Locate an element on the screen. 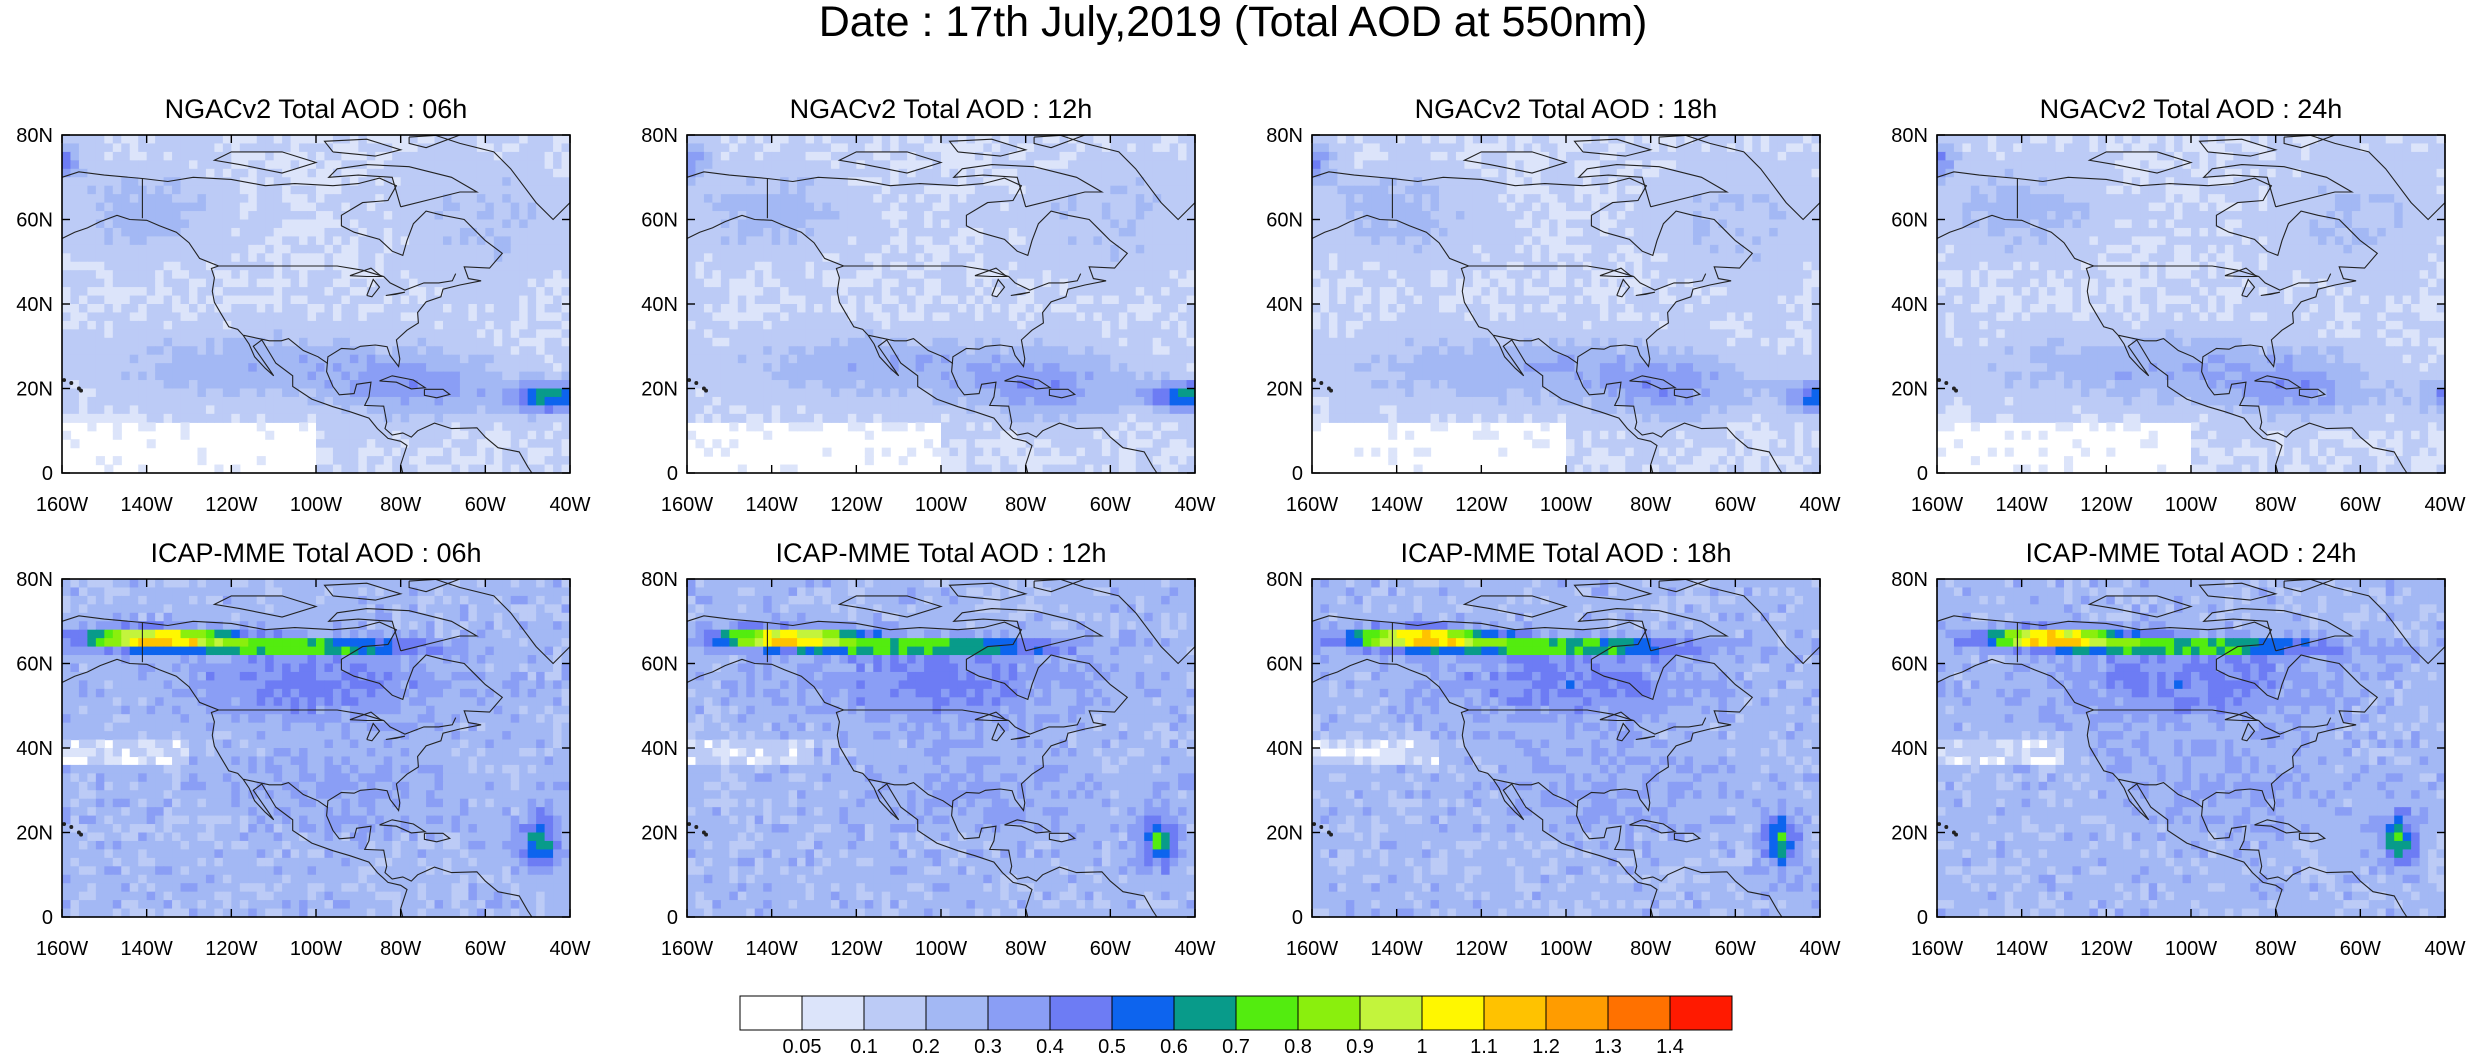  panel-title: NGACv2 Total AOD : 12h is located at coordinates (941, 109).